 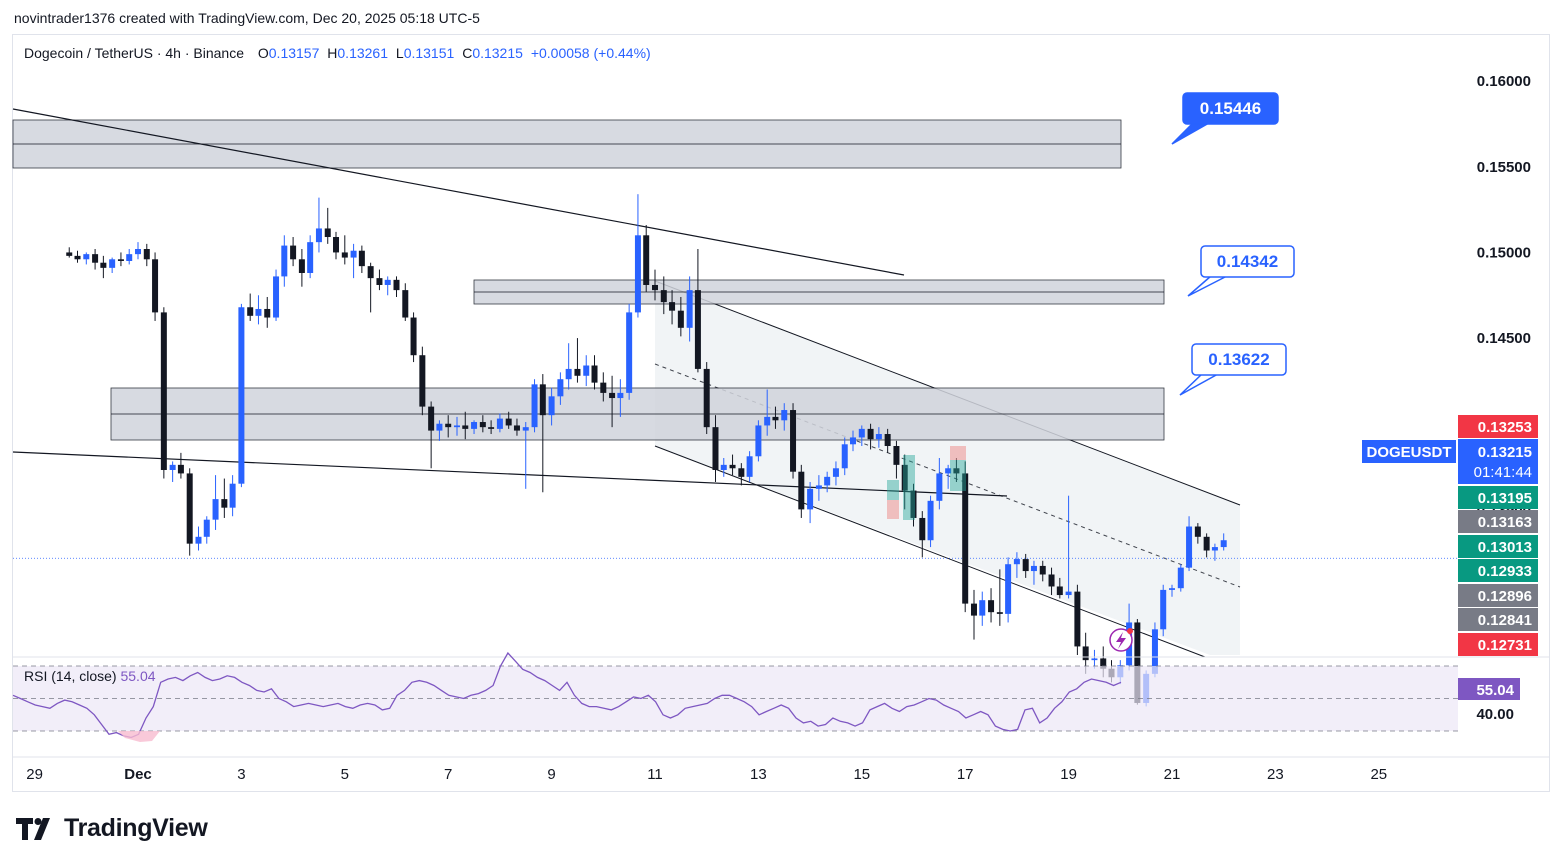 What do you see at coordinates (510, 474) in the screenshot?
I see `lower-trendline` at bounding box center [510, 474].